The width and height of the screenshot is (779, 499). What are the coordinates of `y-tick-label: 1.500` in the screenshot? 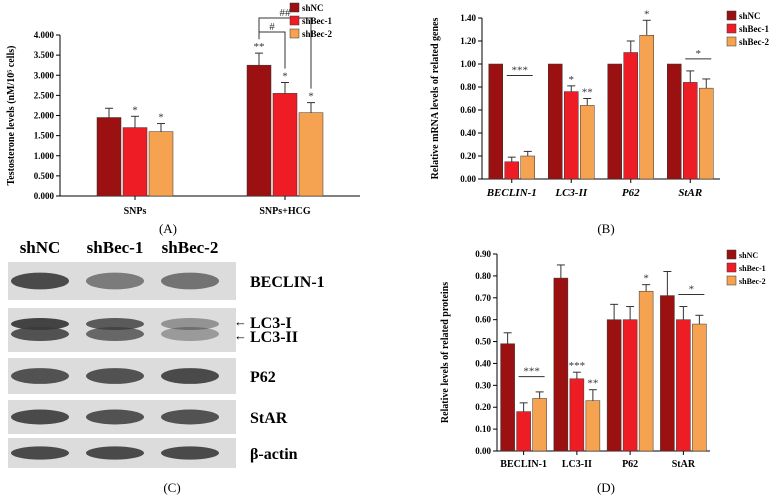 It's located at (44, 136).